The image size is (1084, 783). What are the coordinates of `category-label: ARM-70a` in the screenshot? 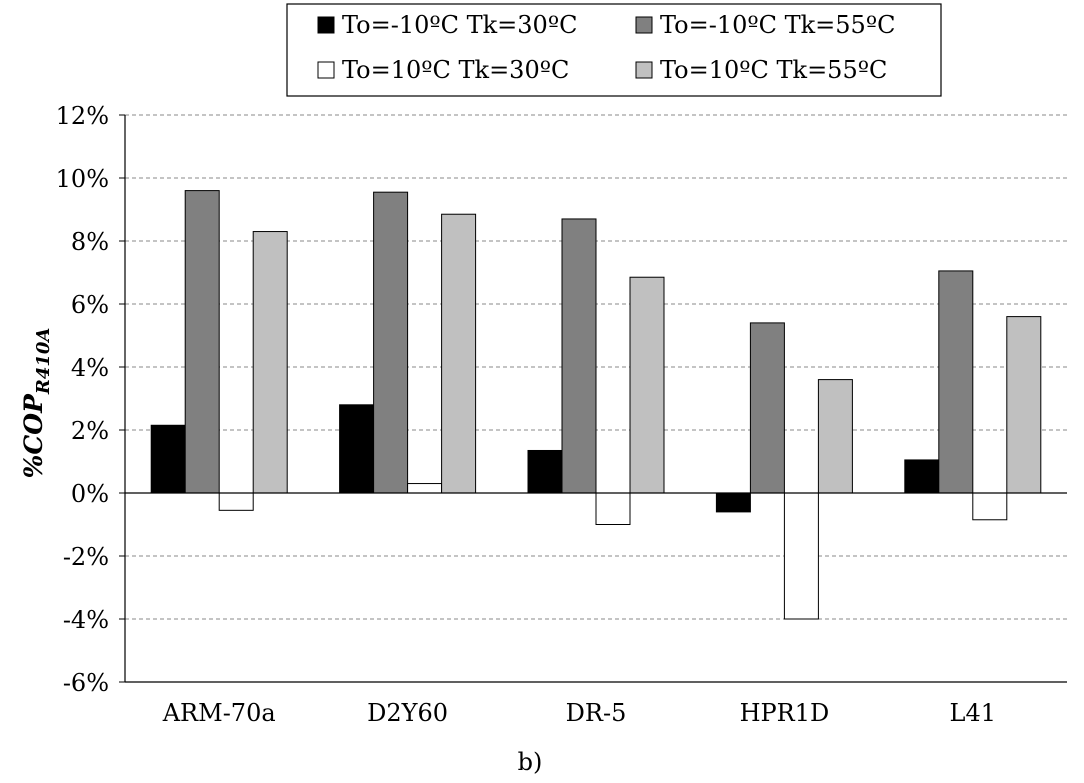 It's located at (219, 713).